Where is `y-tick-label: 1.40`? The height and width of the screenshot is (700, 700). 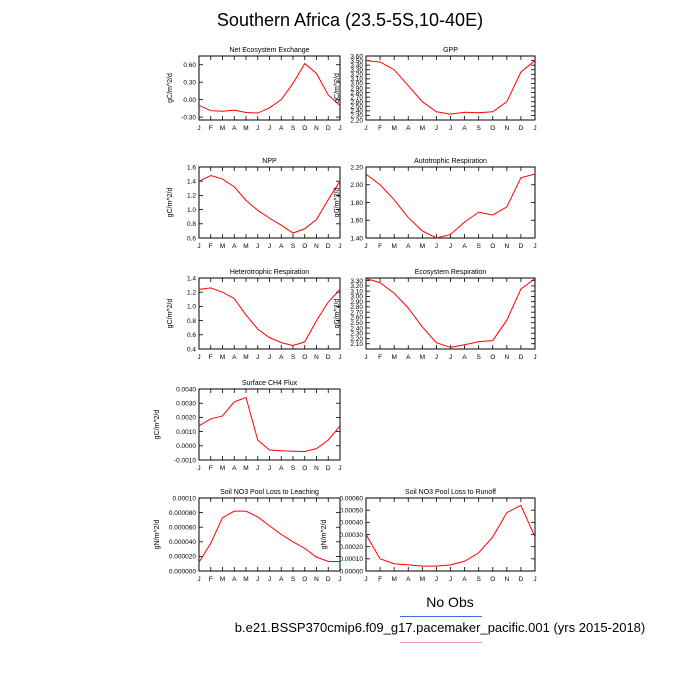 y-tick-label: 1.40 is located at coordinates (356, 238).